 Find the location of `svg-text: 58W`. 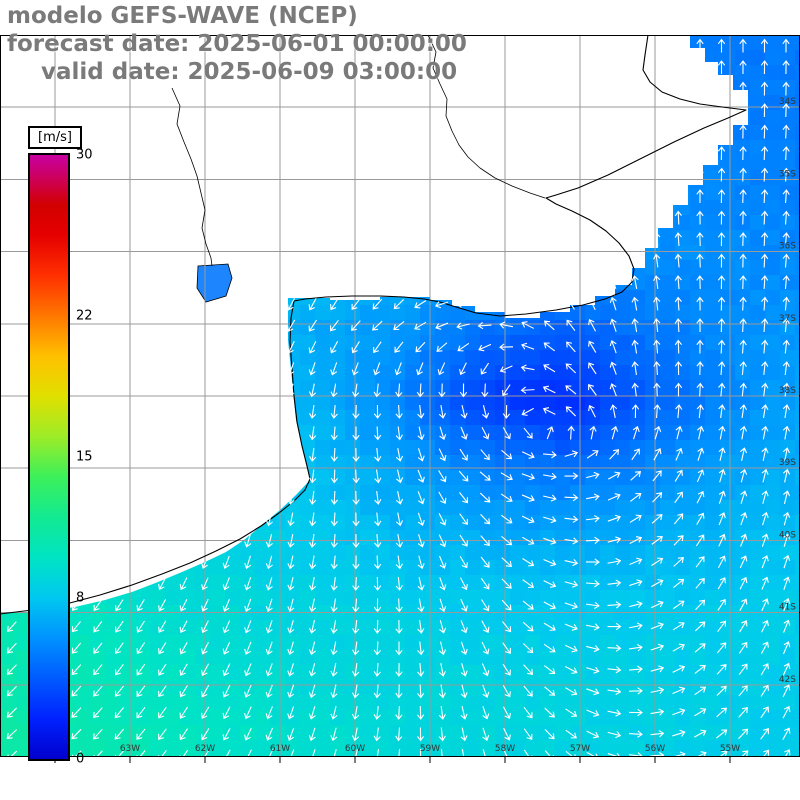

svg-text: 58W is located at coordinates (505, 749).